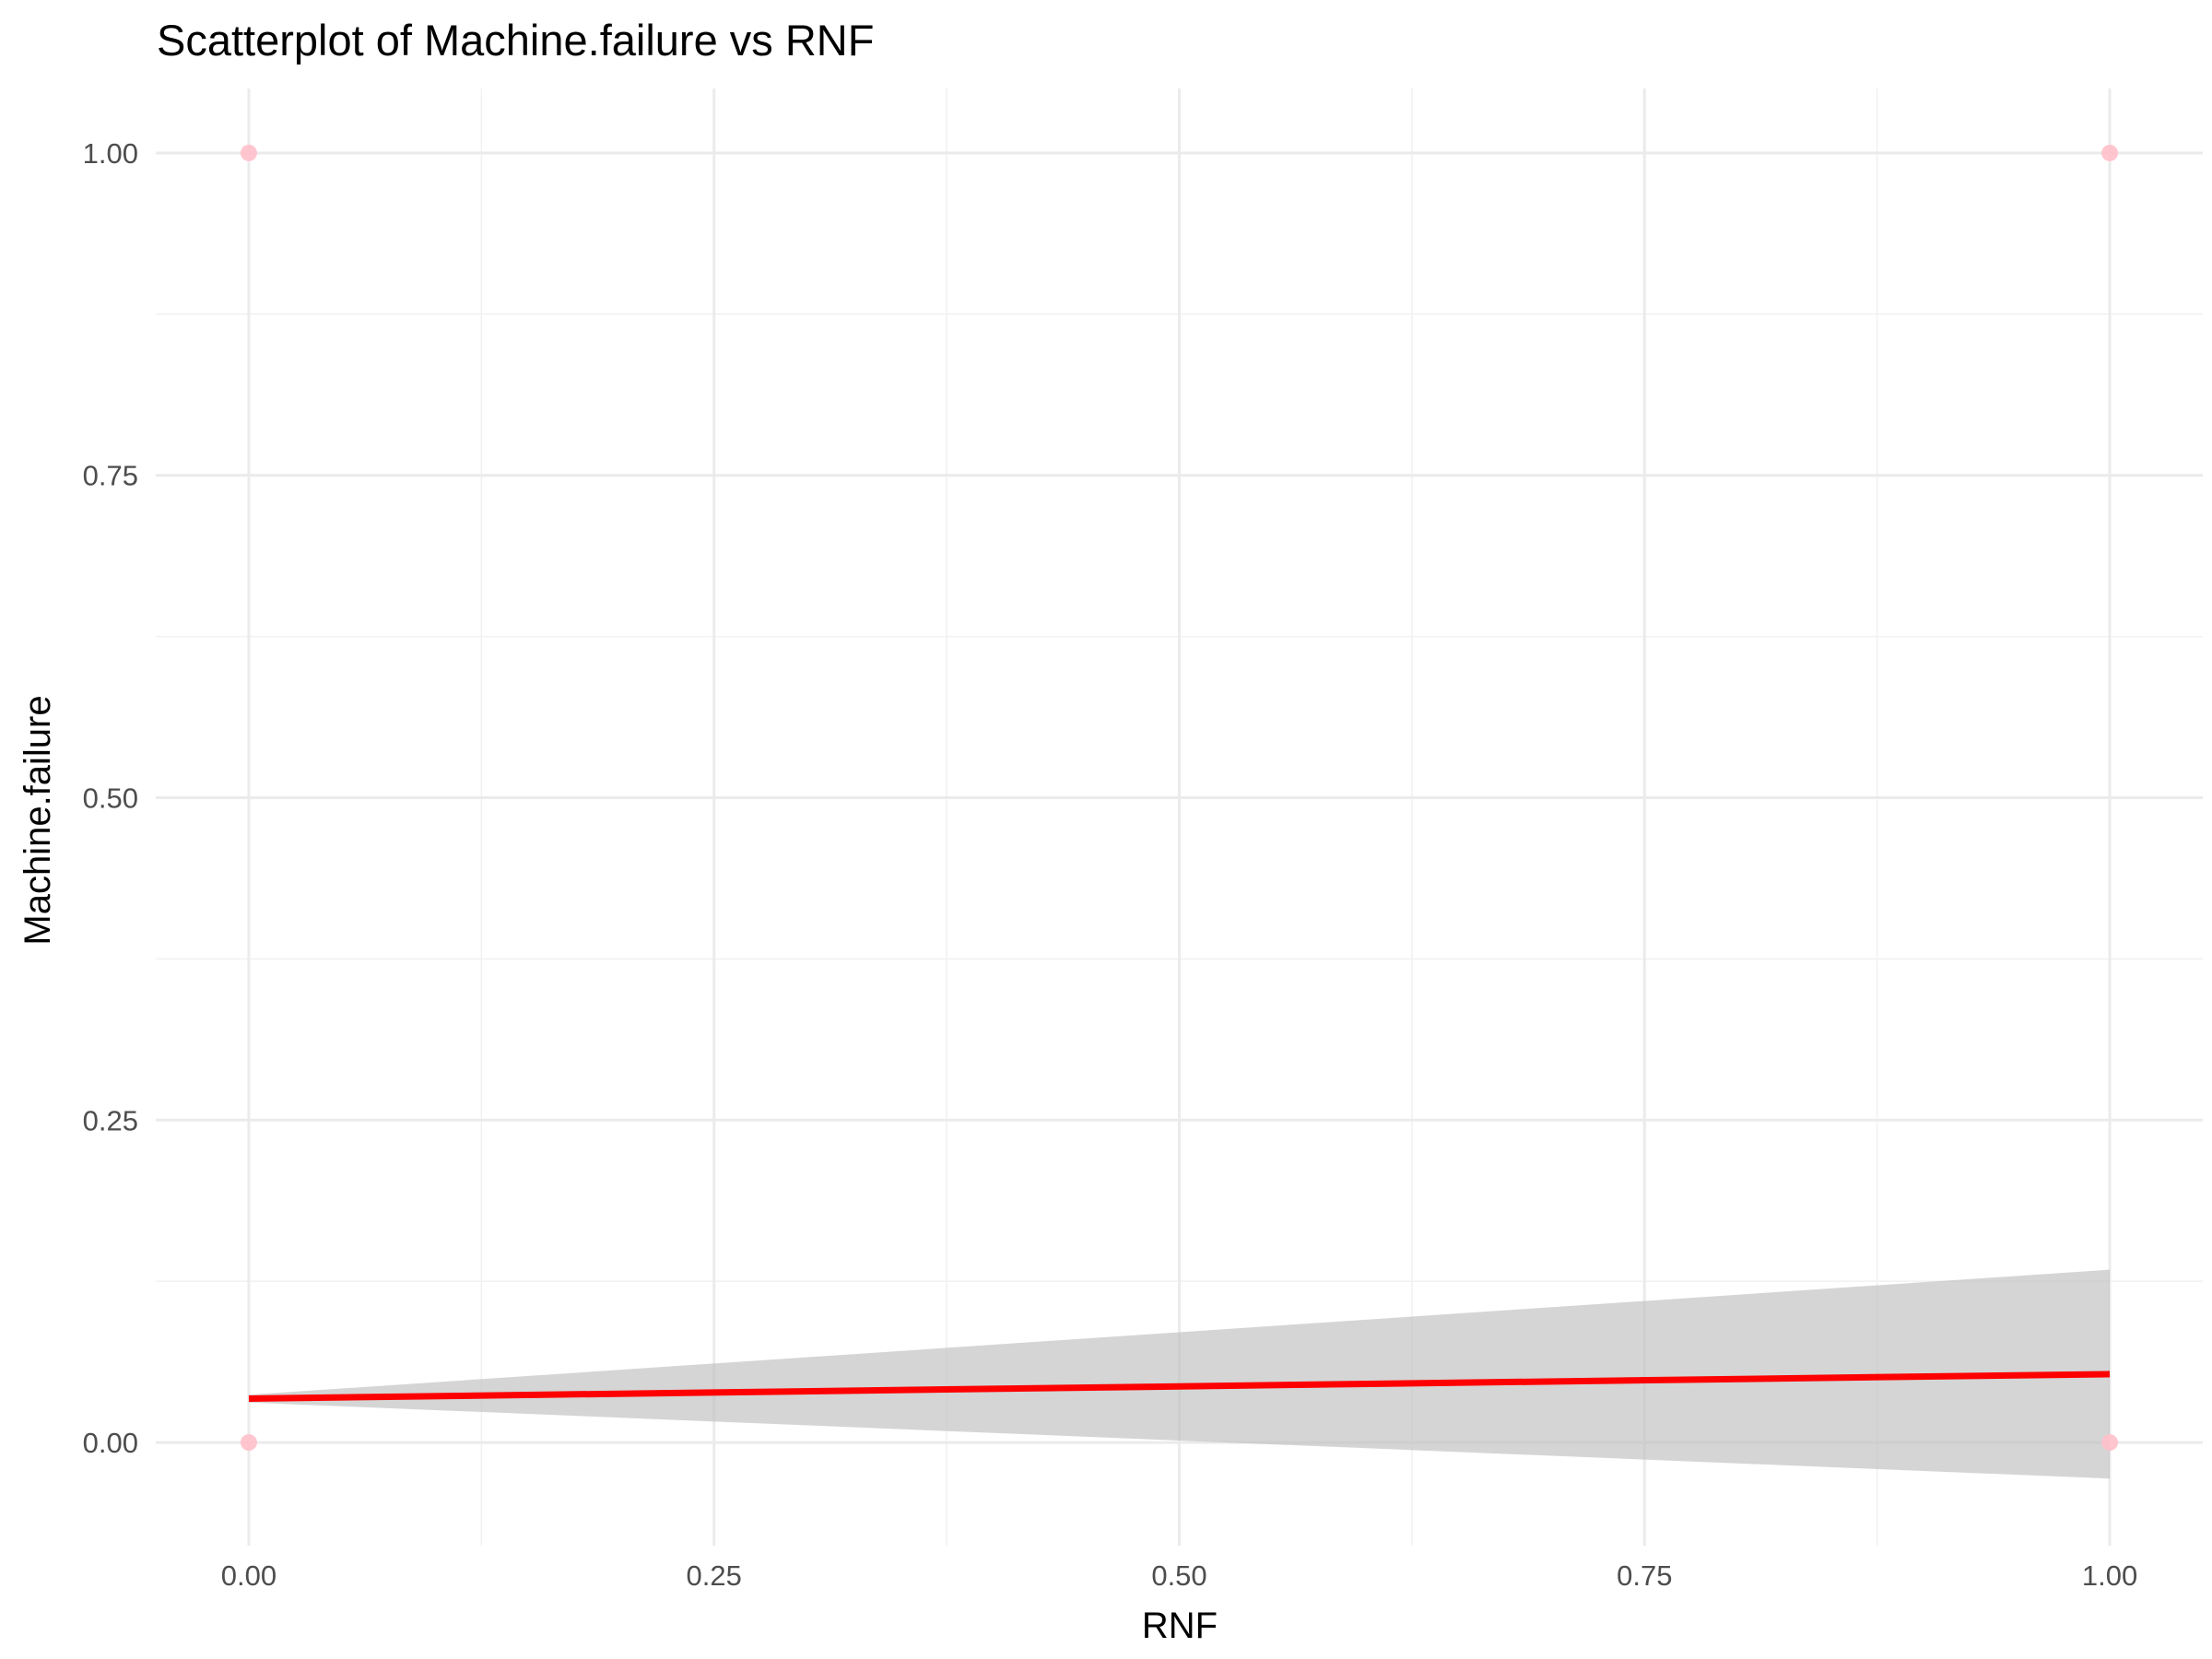 Image resolution: width=2212 pixels, height=1659 pixels. I want to click on confidence-band, so click(1179, 1374).